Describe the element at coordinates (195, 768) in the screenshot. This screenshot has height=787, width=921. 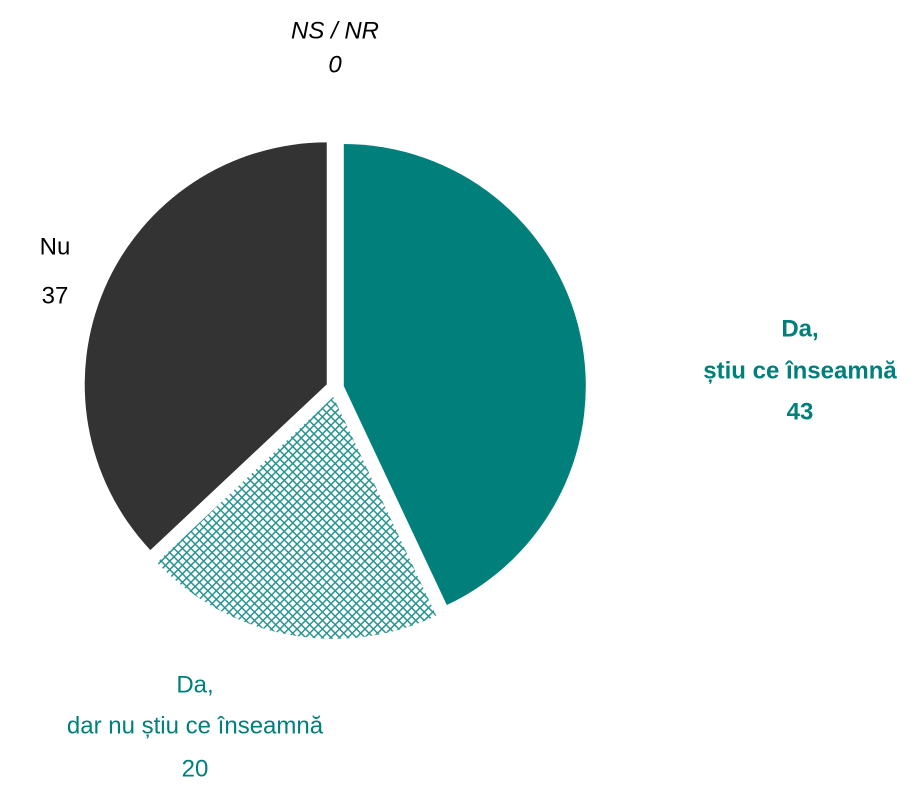
I see `slice-value: 20` at that location.